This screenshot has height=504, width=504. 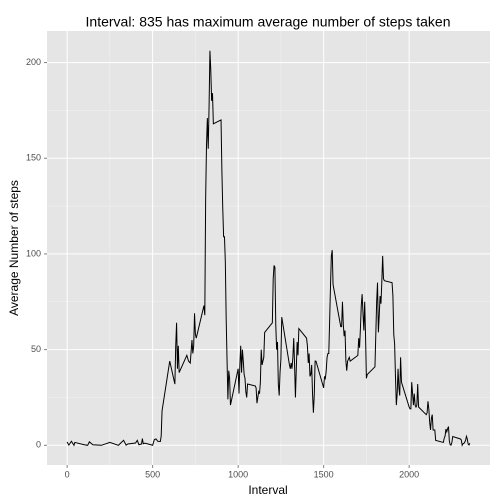 What do you see at coordinates (152, 474) in the screenshot?
I see `x-tick-label: 500` at bounding box center [152, 474].